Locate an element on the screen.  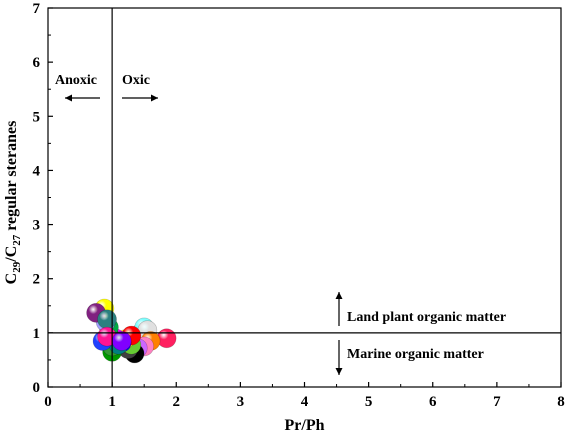
annotation-marine: Marine organic matter is located at coordinates (415, 354).